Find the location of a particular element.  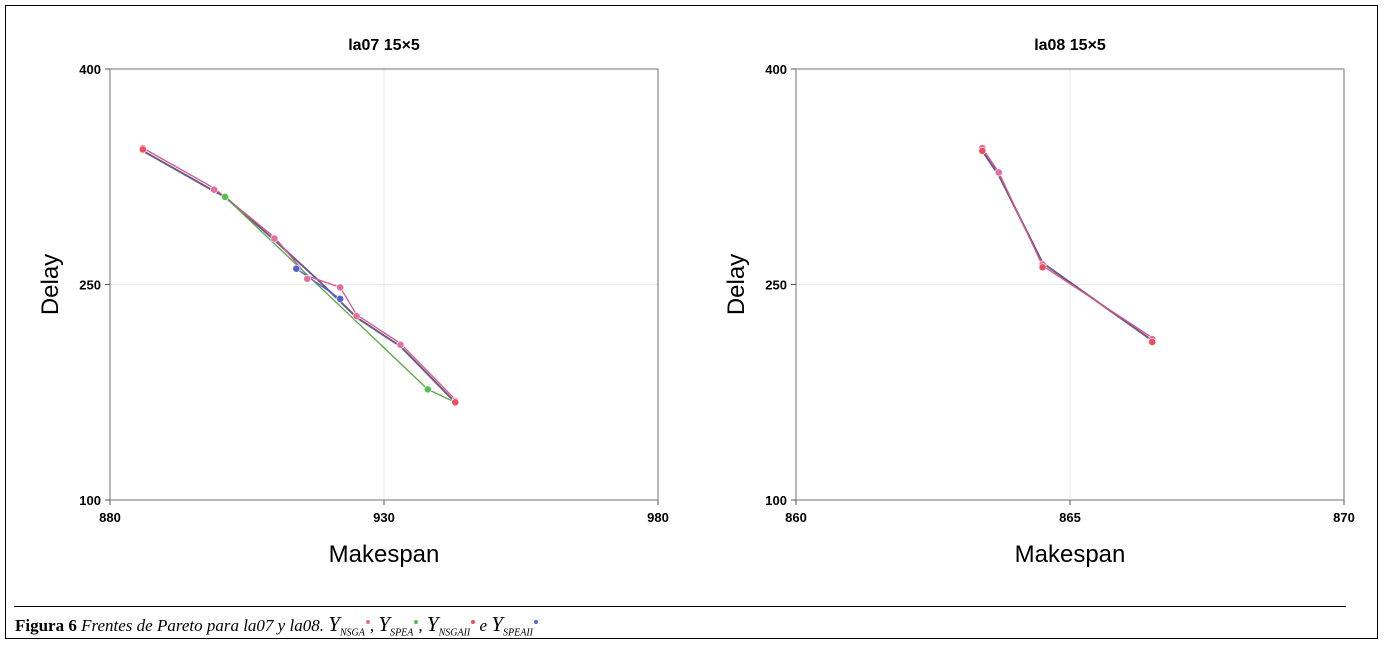

caption-item-sub: NSGA is located at coordinates (352, 633).